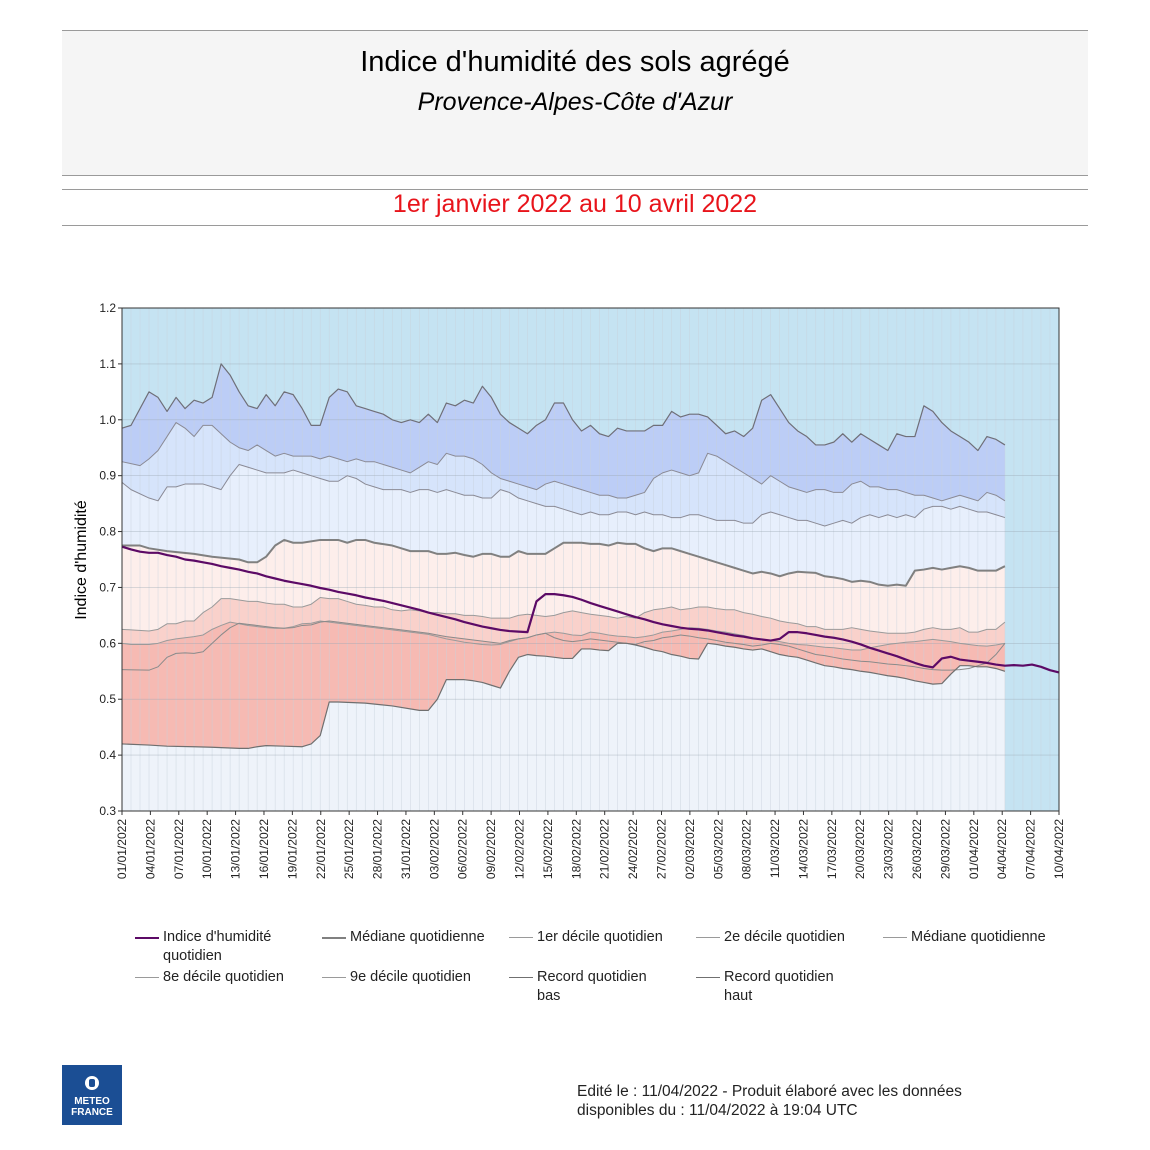 The height and width of the screenshot is (1150, 1150). I want to click on y-tick-label: 1.2, so click(107, 308).